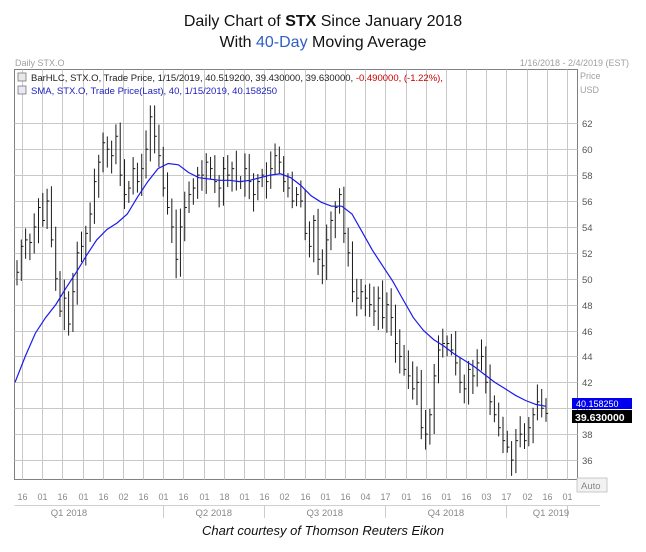 The width and height of the screenshot is (646, 552). What do you see at coordinates (587, 357) in the screenshot?
I see `y-tick-label: 44` at bounding box center [587, 357].